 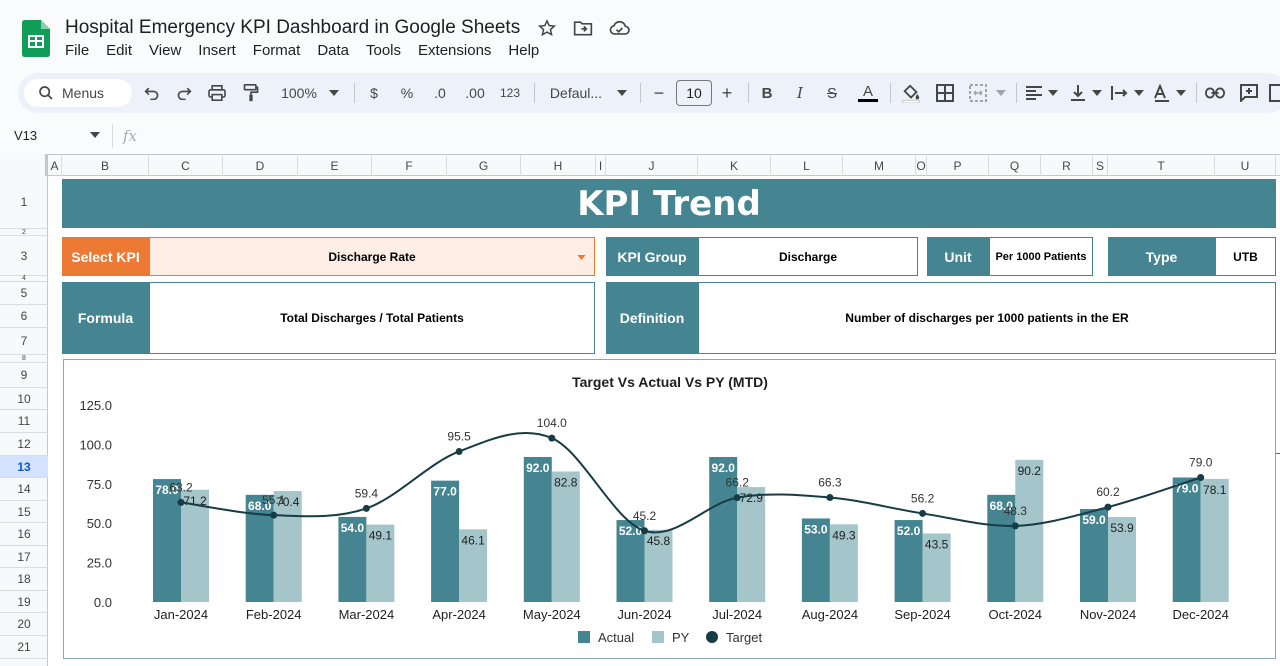 I want to click on insert-chart-icon, so click(x=1274, y=93).